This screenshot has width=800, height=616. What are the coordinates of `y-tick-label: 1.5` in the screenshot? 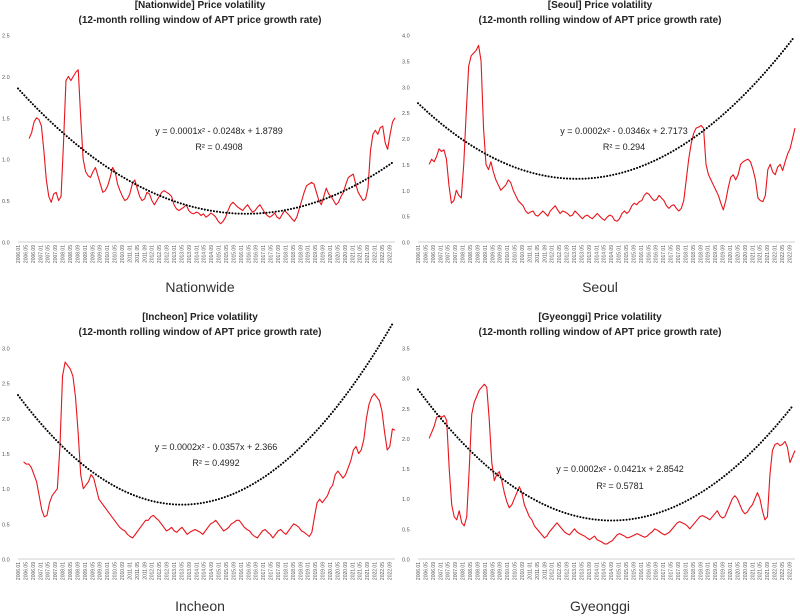 It's located at (406, 166).